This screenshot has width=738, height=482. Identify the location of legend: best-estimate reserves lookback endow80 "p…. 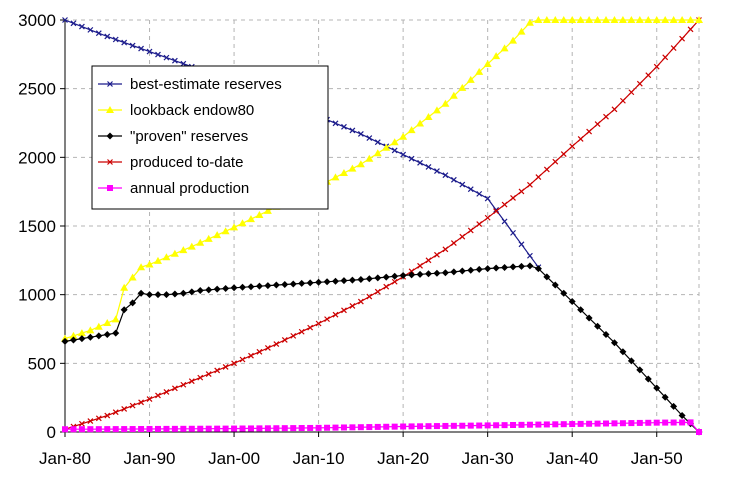
(210, 137).